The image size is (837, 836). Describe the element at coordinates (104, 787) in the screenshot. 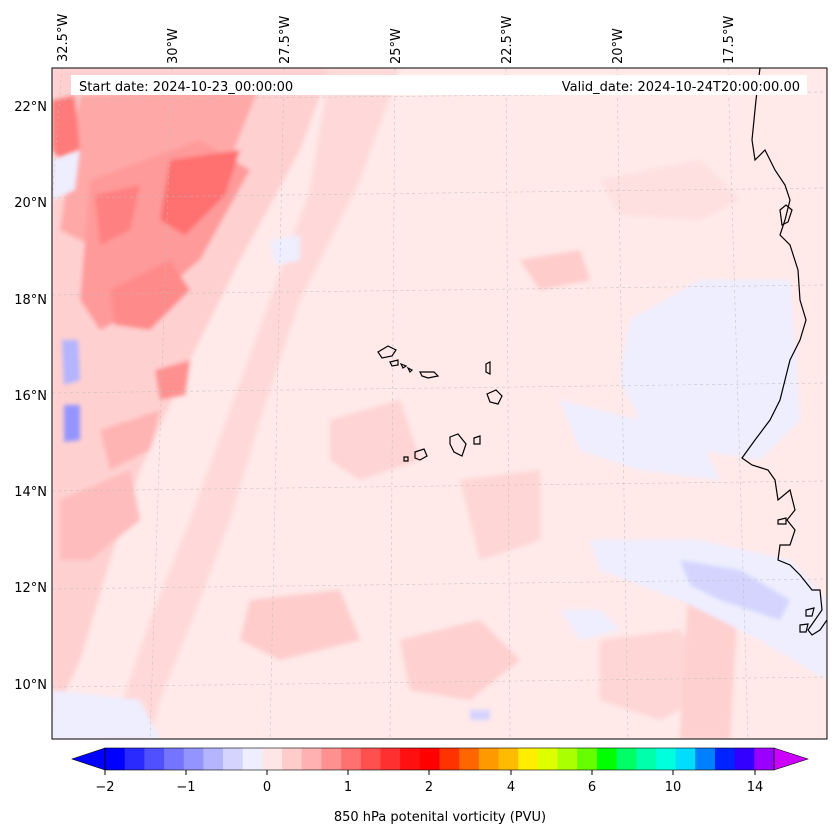

I see `cb-tick-neg2: −2` at that location.